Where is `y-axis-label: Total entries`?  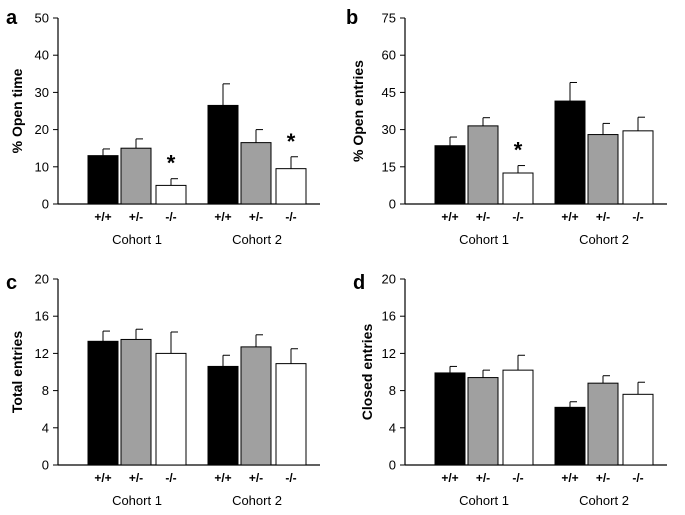
y-axis-label: Total entries is located at coordinates (17, 372).